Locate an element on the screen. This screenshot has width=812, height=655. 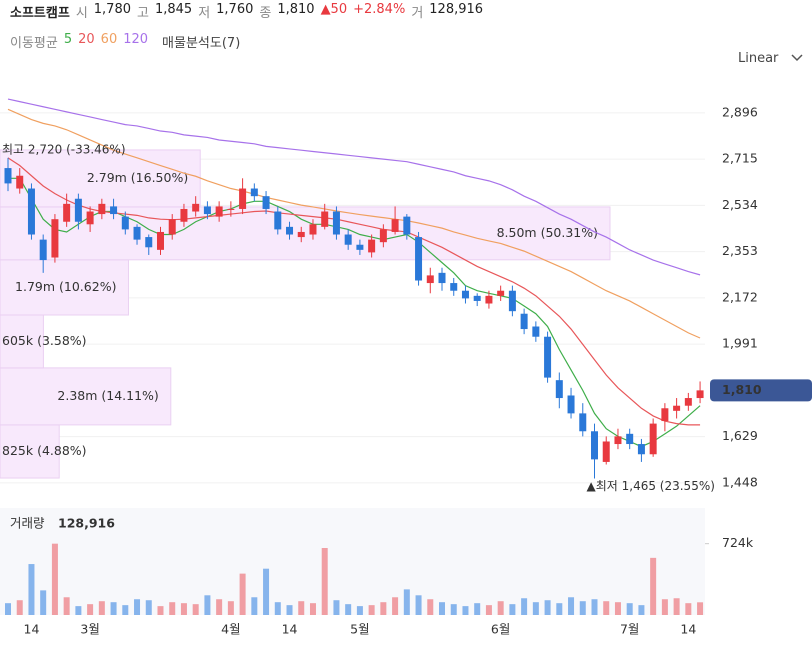
scale-label: Linear is located at coordinates (758, 58).